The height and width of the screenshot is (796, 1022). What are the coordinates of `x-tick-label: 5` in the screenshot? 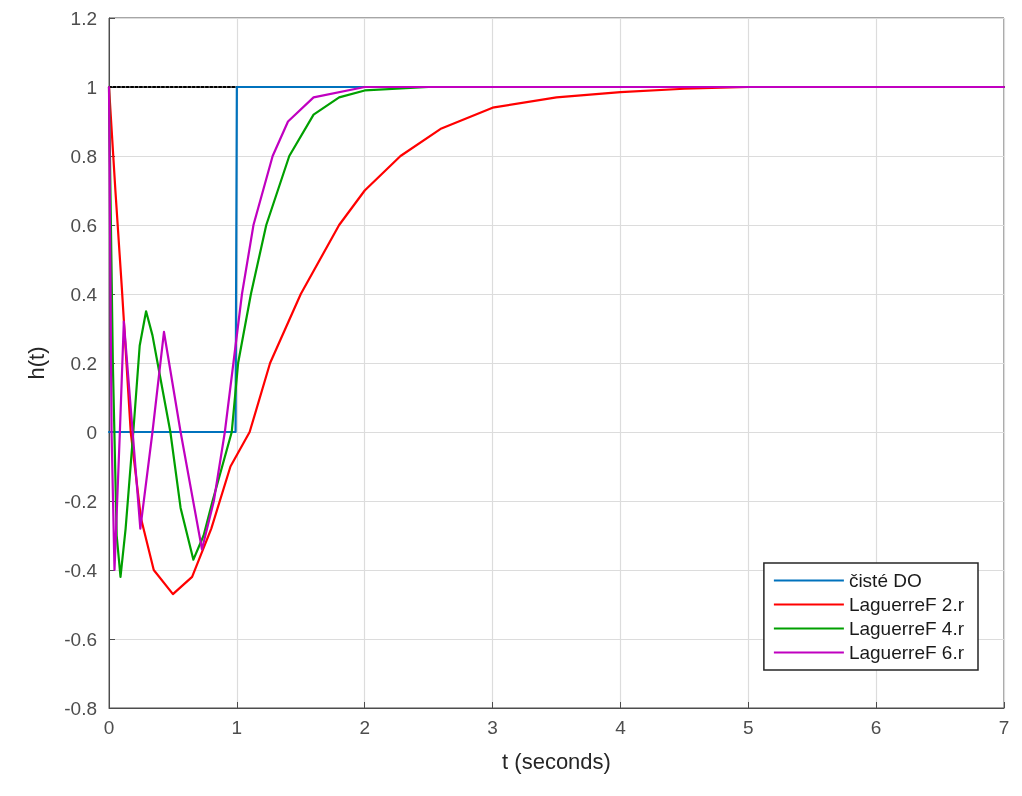 It's located at (748, 727).